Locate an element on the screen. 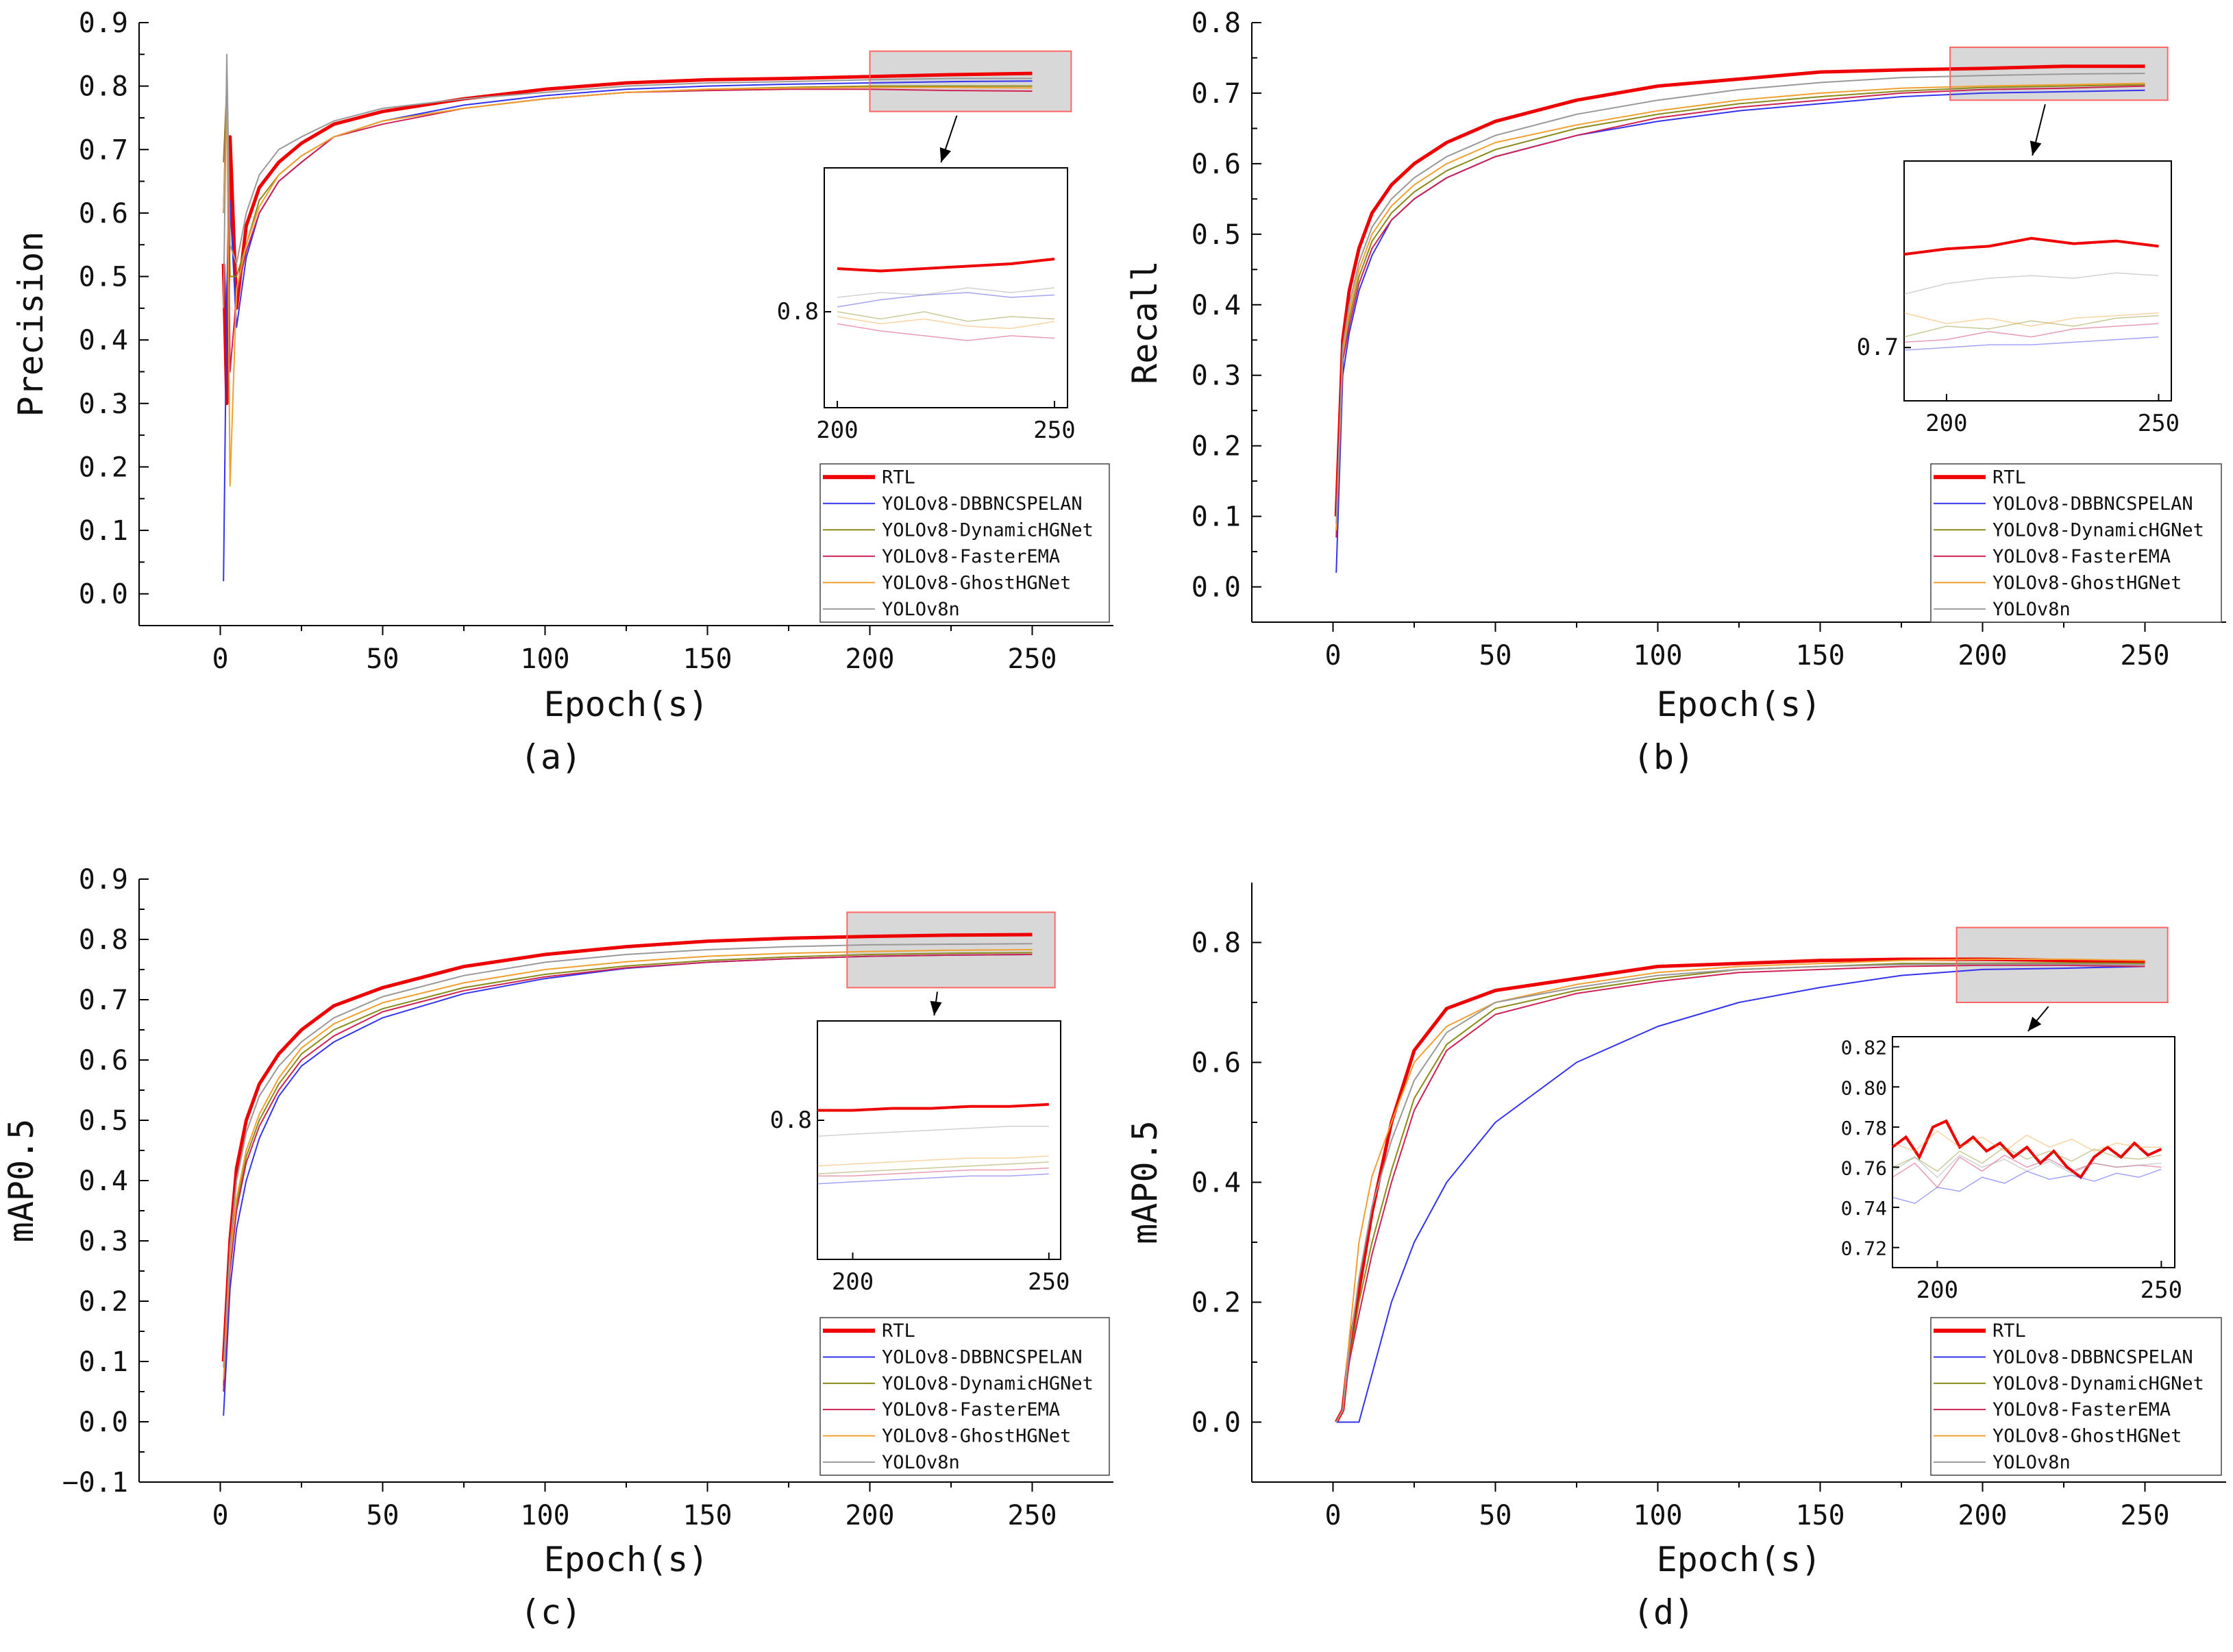 This screenshot has height=1652, width=2233. inset-y-tick-label: 0.82 is located at coordinates (1864, 1048).